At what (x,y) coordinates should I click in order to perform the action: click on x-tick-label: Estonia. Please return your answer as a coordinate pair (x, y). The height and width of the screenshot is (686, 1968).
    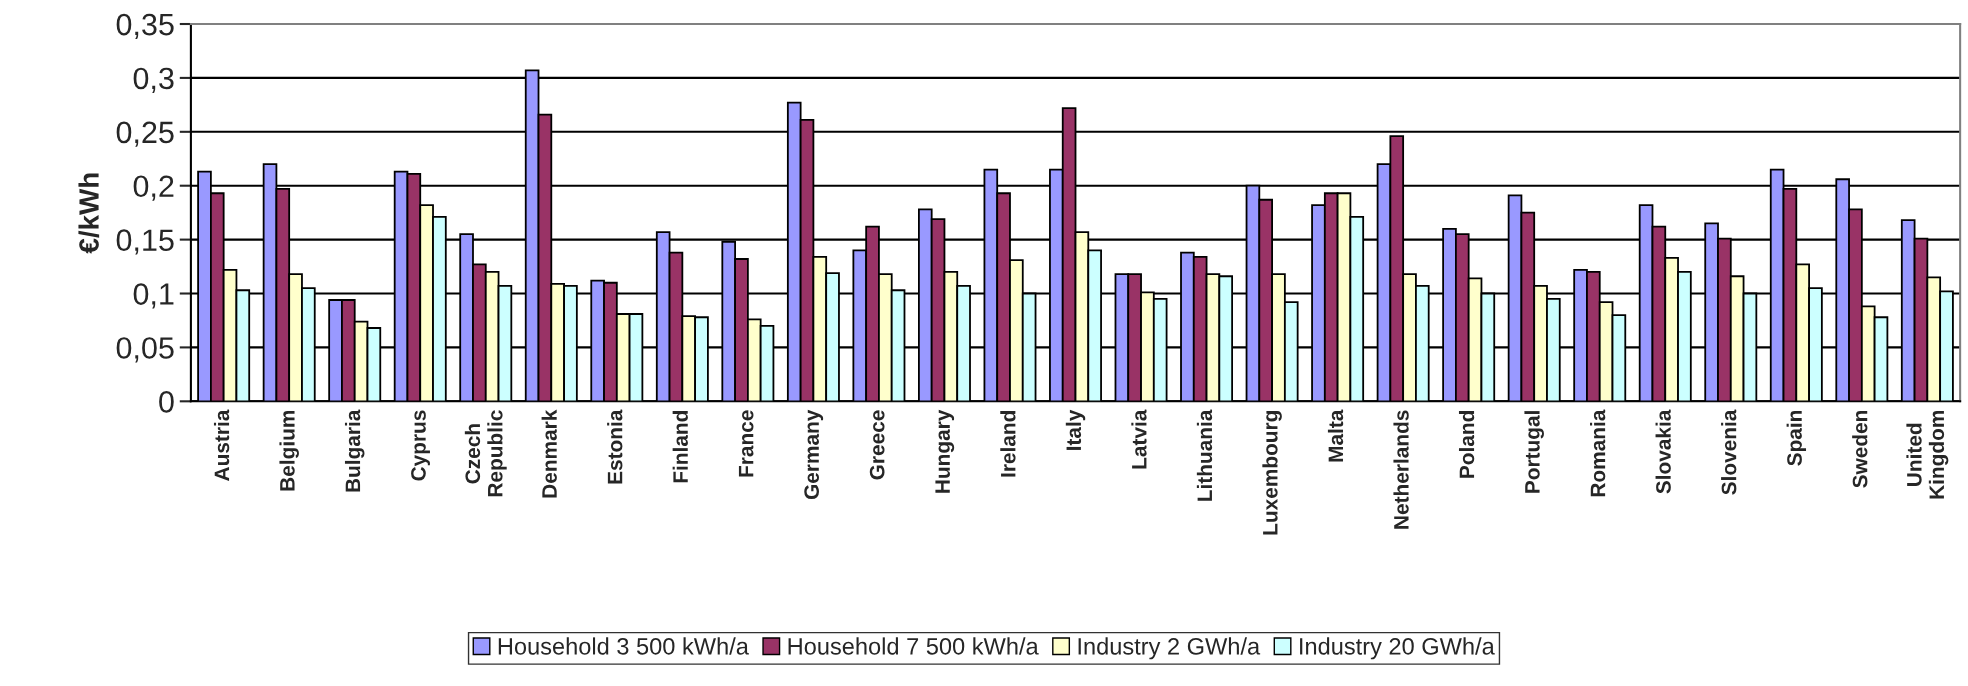
    Looking at the image, I should click on (615, 446).